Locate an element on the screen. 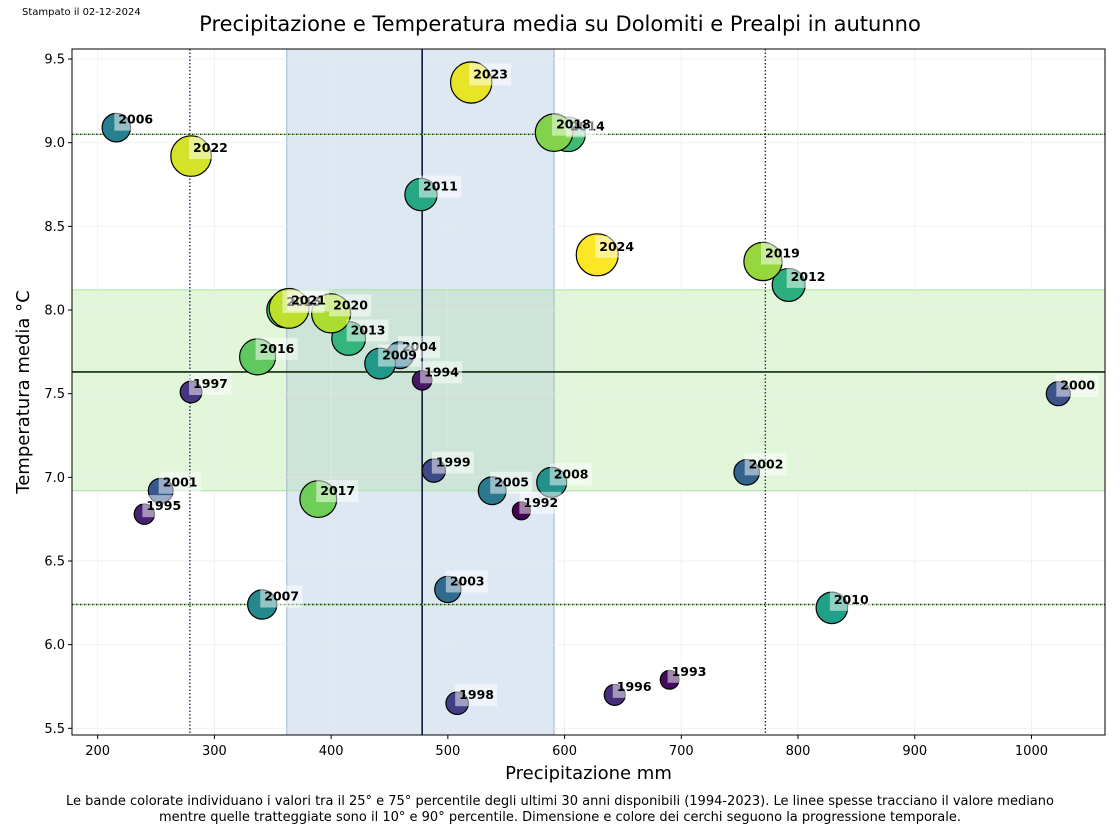  point-label-1992: 1992 is located at coordinates (540, 502).